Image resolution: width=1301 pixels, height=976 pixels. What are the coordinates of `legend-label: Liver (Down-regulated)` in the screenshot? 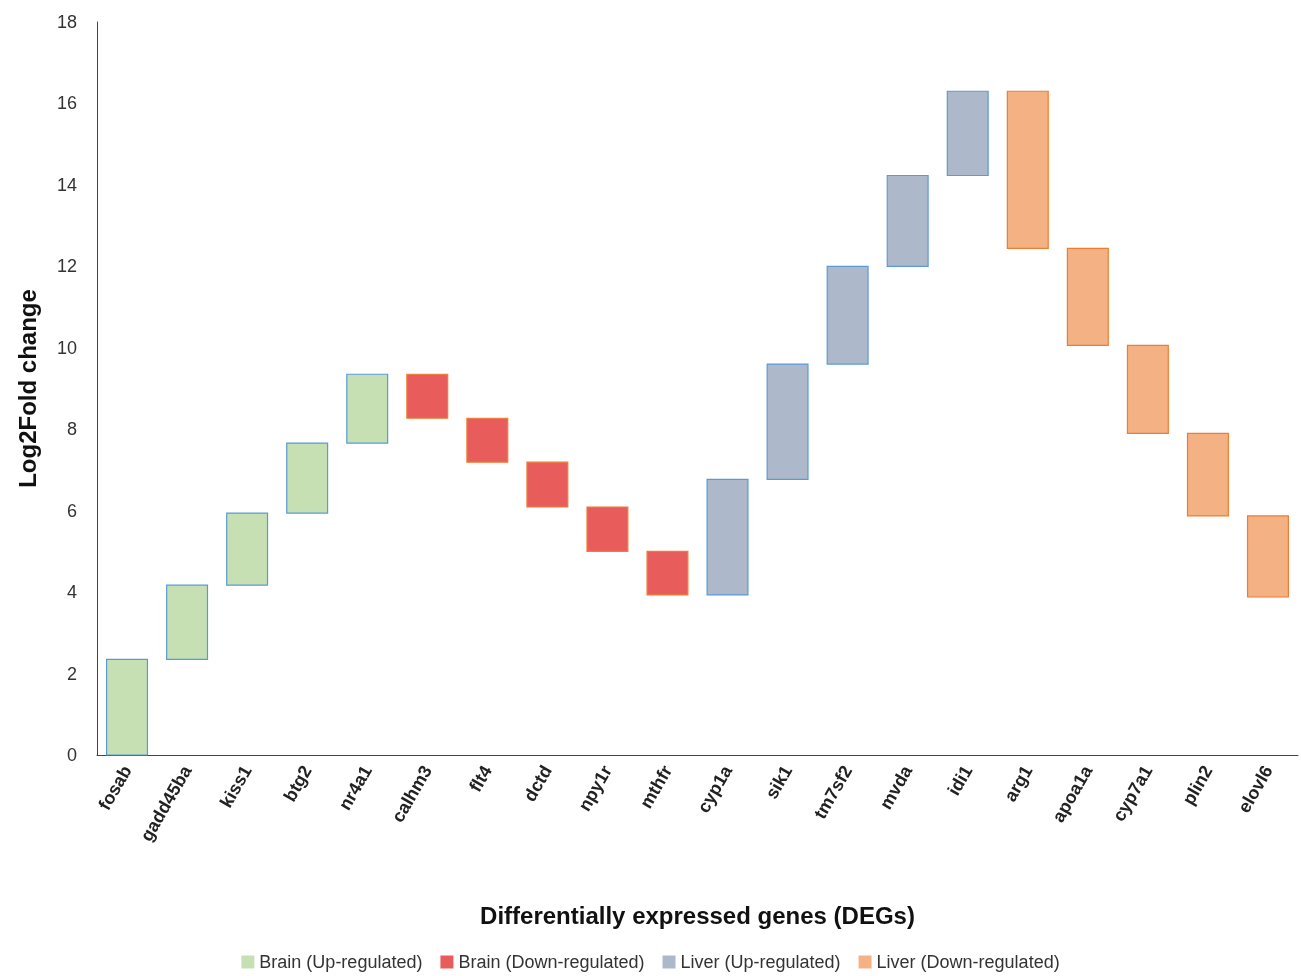 It's located at (968, 962).